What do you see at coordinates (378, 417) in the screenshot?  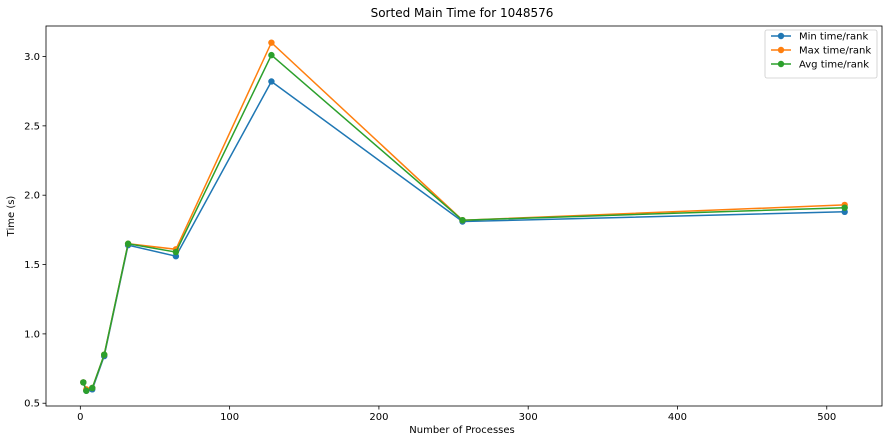 I see `x-tick-label: 200` at bounding box center [378, 417].